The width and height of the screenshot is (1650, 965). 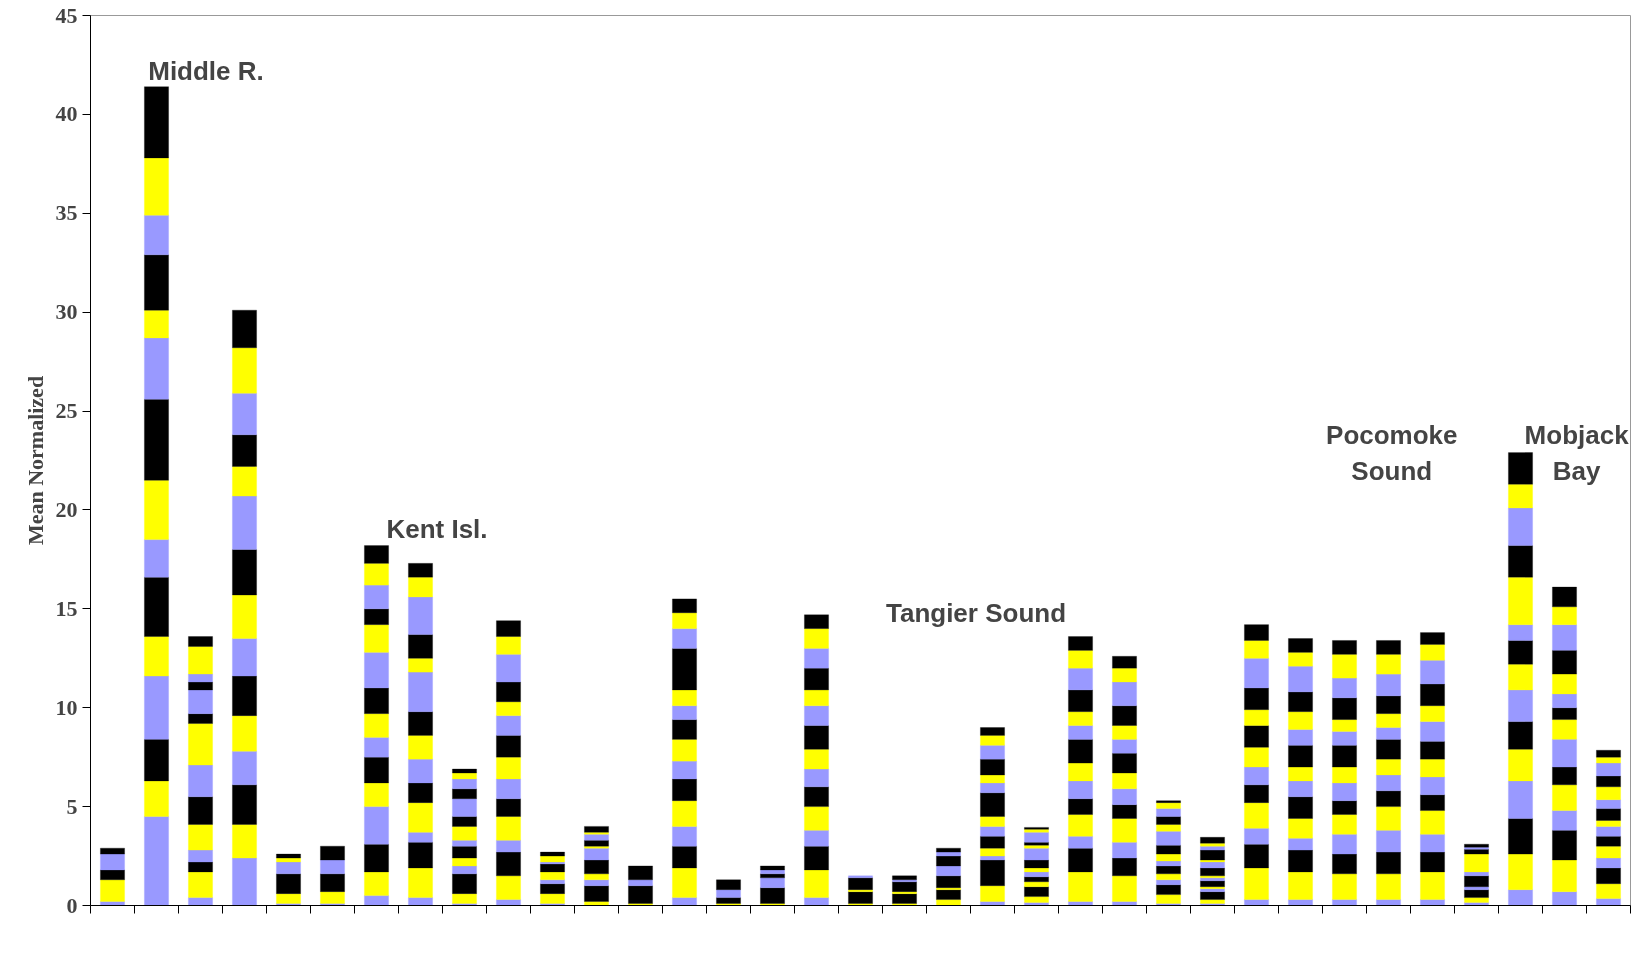 I want to click on y-axis-title: Mean Normalized, so click(x=35, y=460).